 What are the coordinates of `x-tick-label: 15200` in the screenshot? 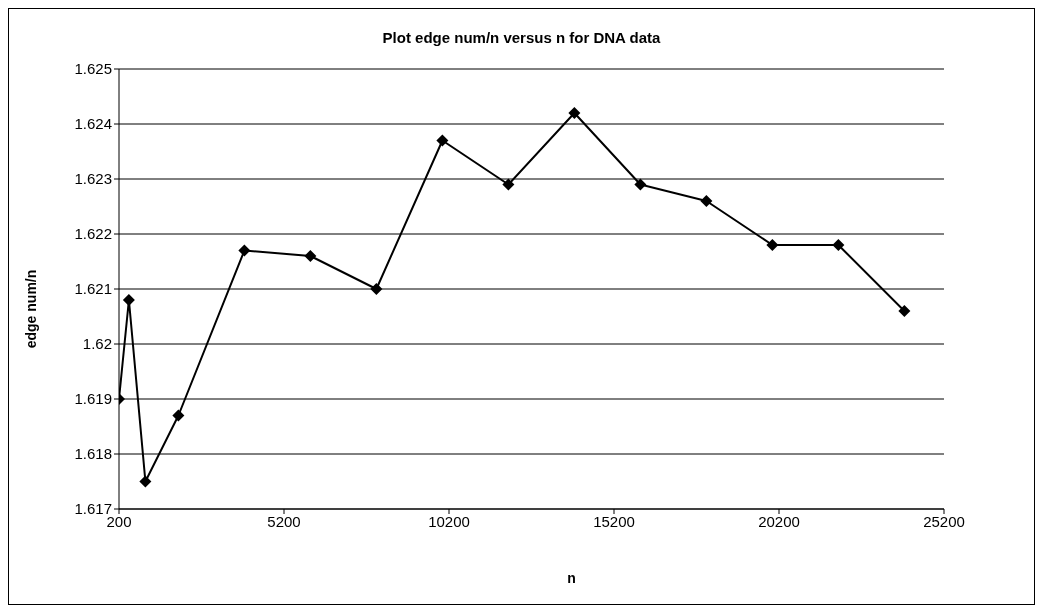 It's located at (614, 521).